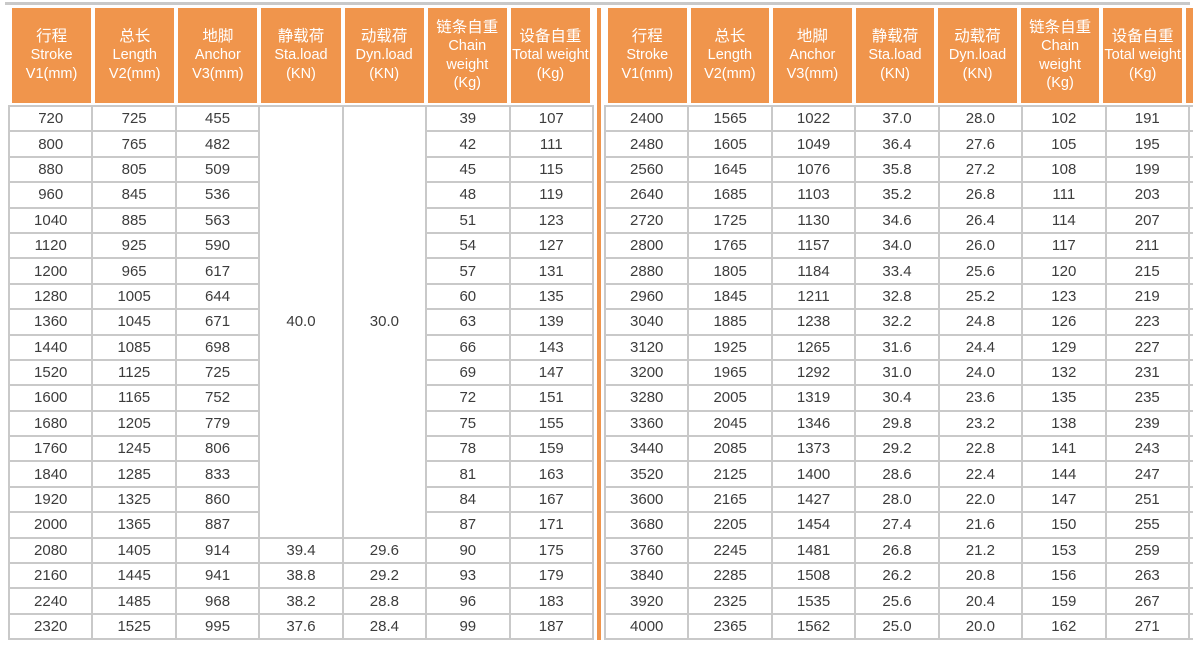  I want to click on header-en: Sta.load, so click(895, 55).